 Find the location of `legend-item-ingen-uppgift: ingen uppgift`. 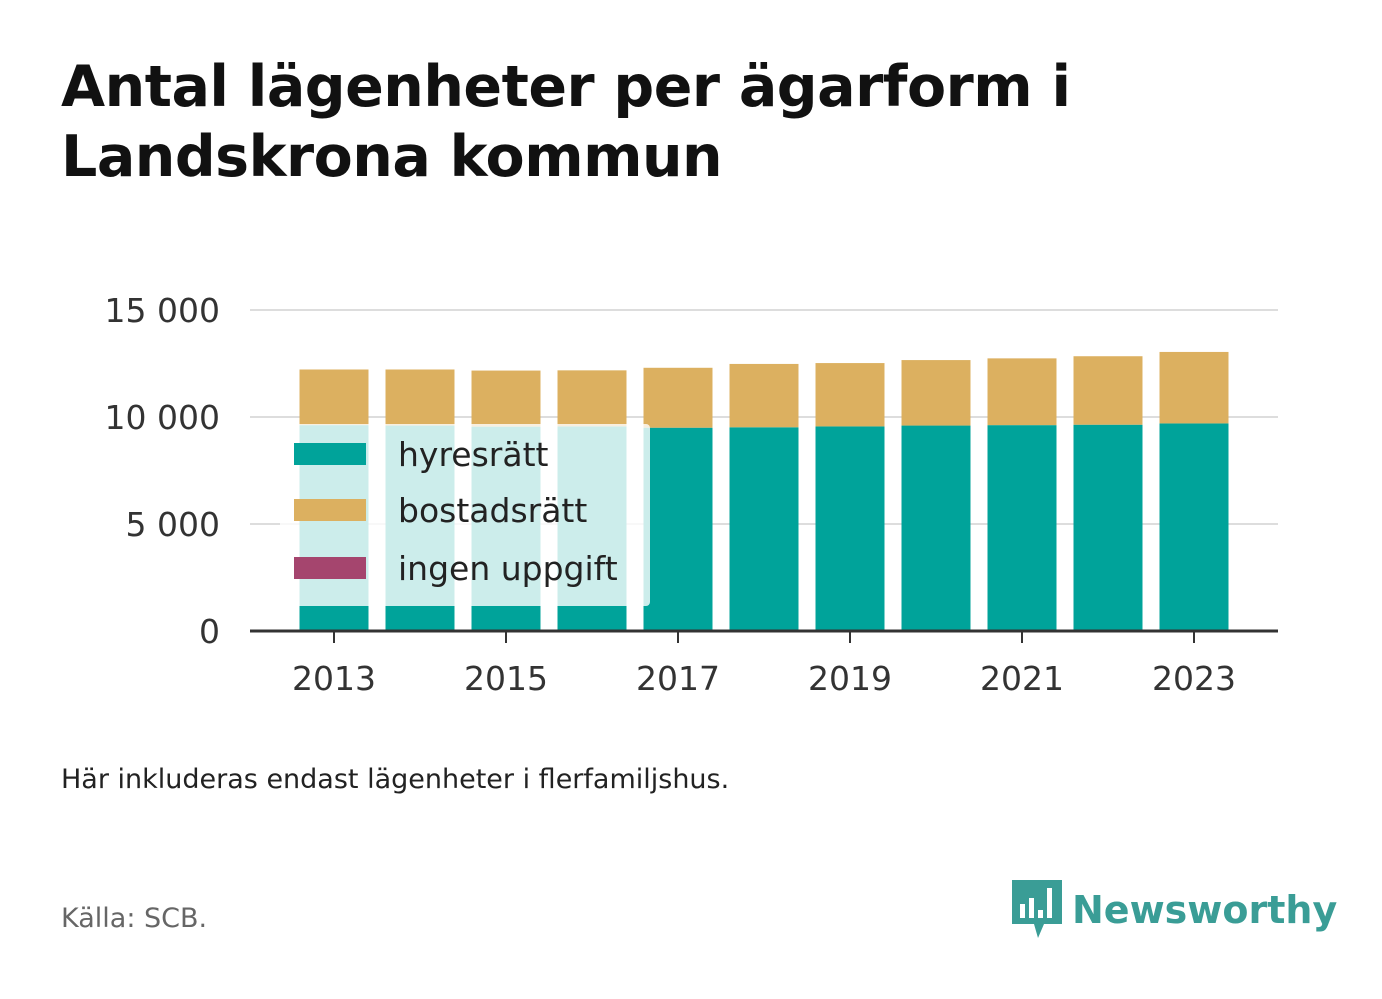

legend-item-ingen-uppgift: ingen uppgift is located at coordinates (456, 568).